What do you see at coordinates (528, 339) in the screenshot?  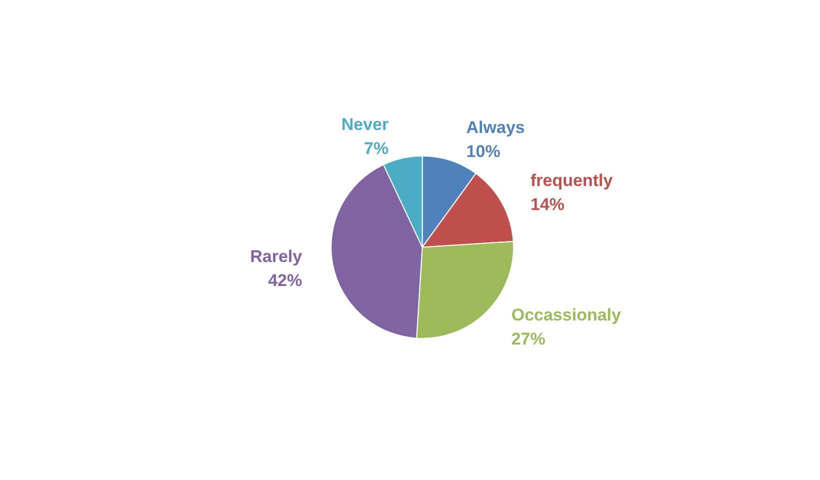 I see `data-label: 27%` at bounding box center [528, 339].